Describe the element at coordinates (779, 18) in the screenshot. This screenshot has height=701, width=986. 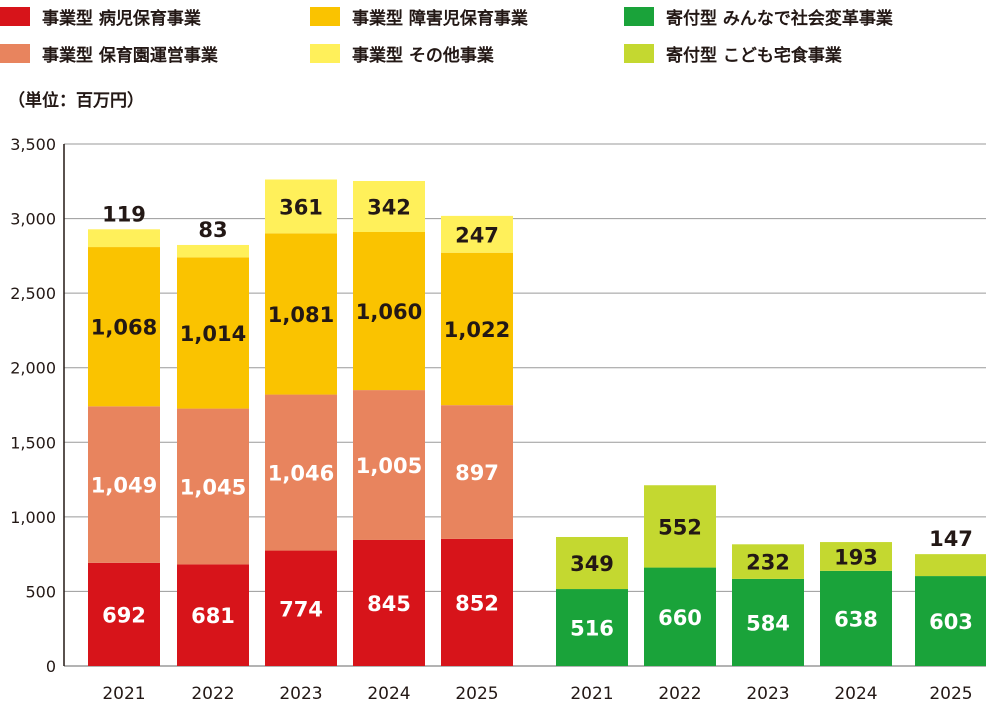
I see `legend-label: 寄付型 みんなで社会変革事業` at that location.